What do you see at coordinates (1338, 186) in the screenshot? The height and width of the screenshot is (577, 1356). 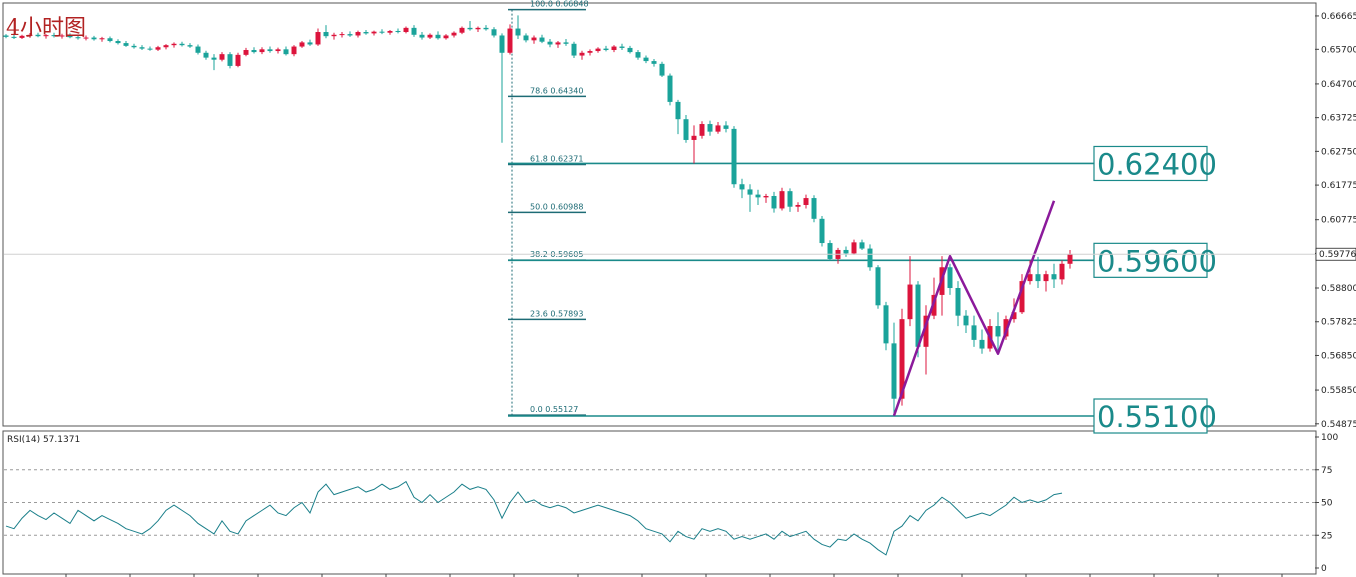 I see `price-tick-label: 0.61775` at bounding box center [1338, 186].